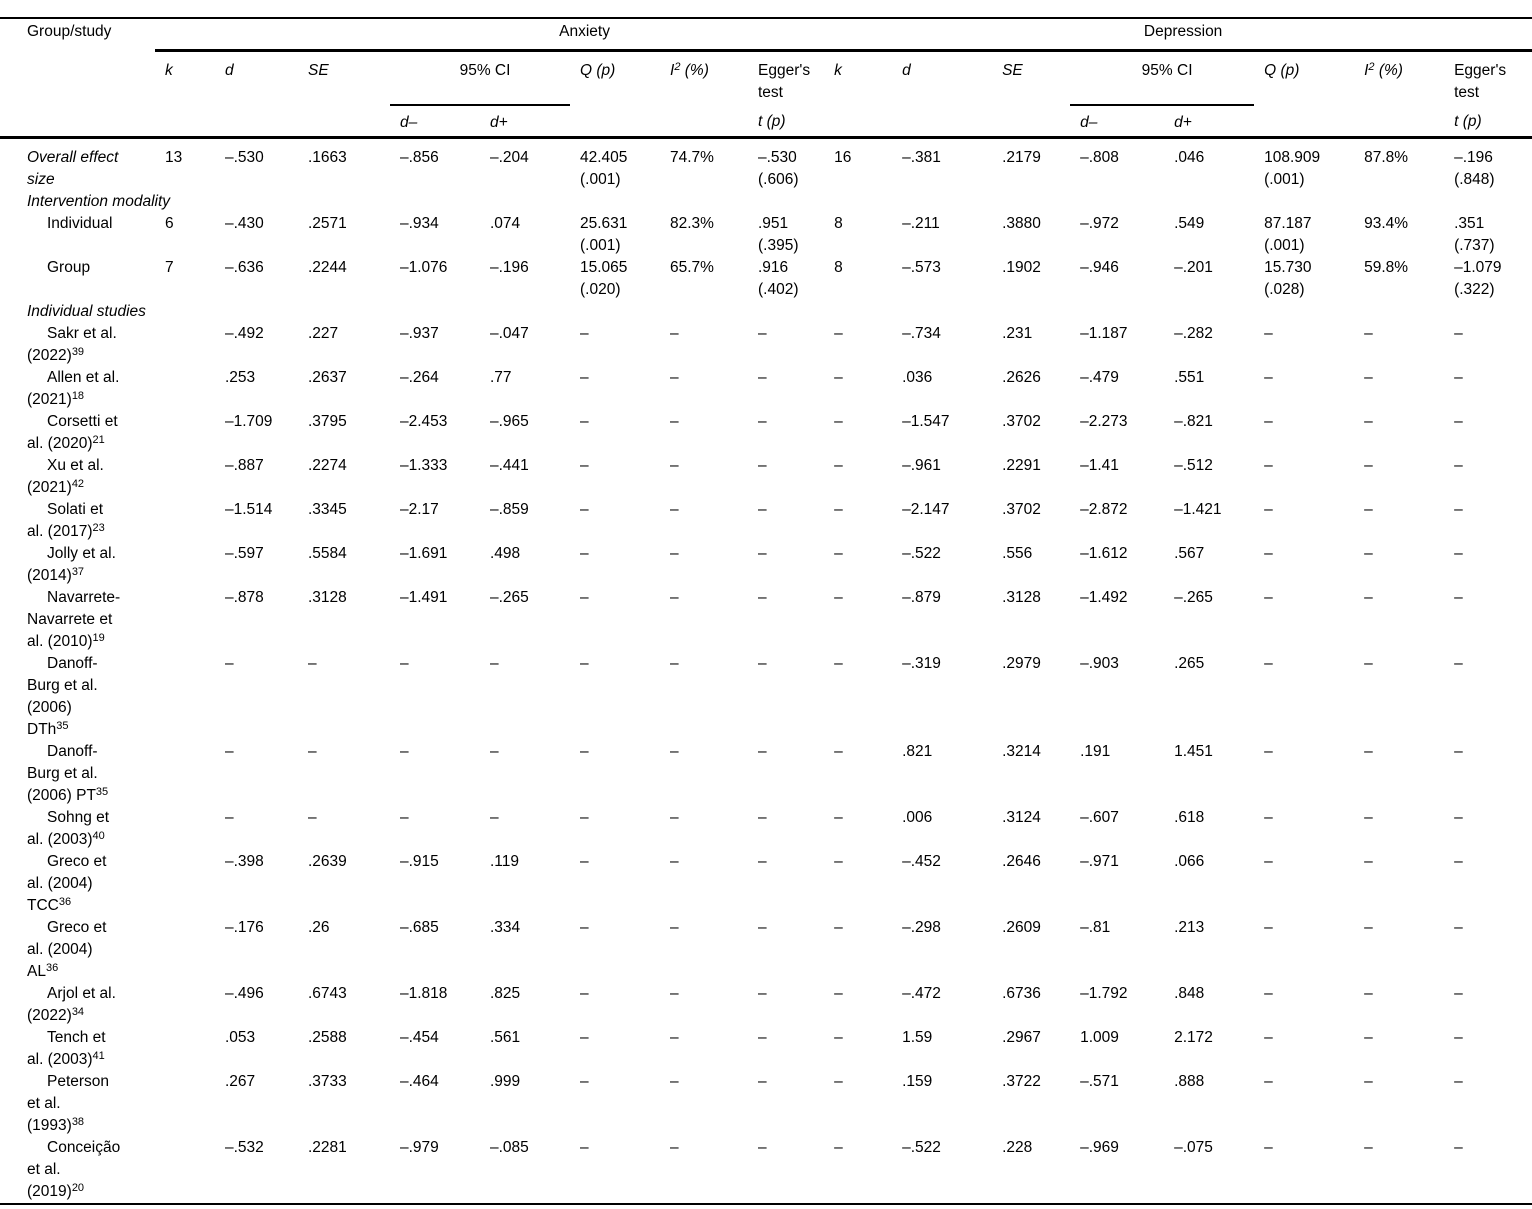 This screenshot has width=1532, height=1209. What do you see at coordinates (424, 597) in the screenshot?
I see `cell: –1.491` at bounding box center [424, 597].